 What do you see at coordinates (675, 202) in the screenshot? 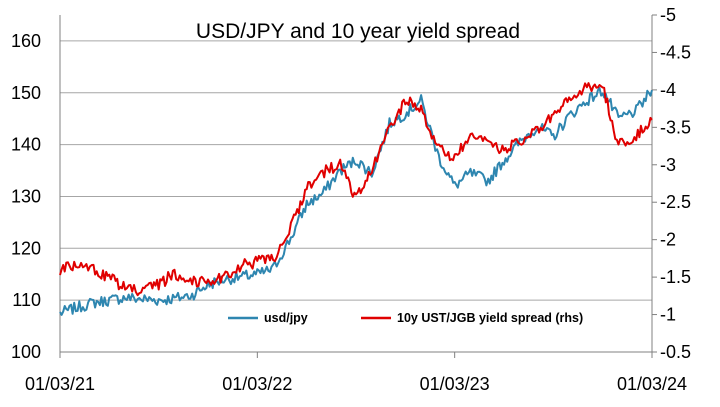
I see `right-tick-label: -2.5` at bounding box center [675, 202].